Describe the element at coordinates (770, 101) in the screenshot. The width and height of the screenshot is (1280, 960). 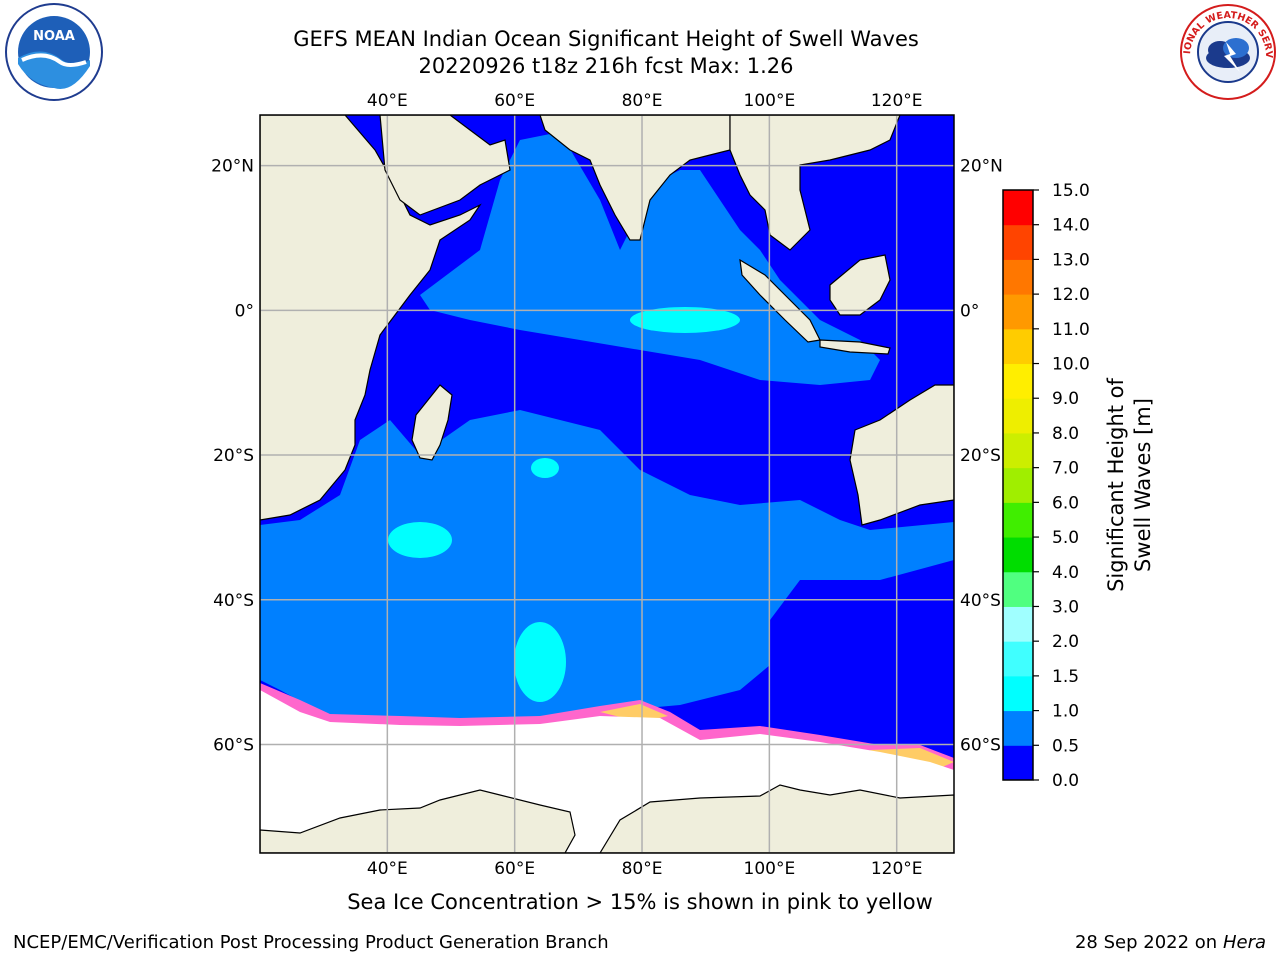
I see `lon-label-top: 100°E` at that location.